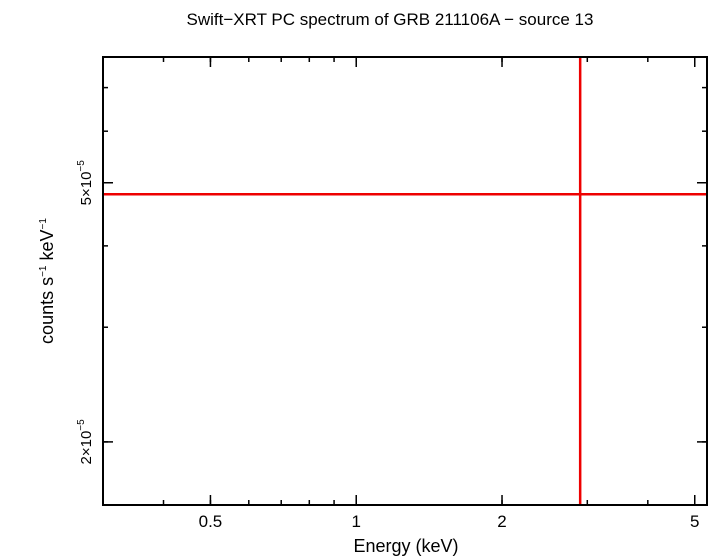 This screenshot has width=711, height=556. What do you see at coordinates (449, 521) in the screenshot?
I see `x-tick-labels: 0.5 1 2 5` at bounding box center [449, 521].